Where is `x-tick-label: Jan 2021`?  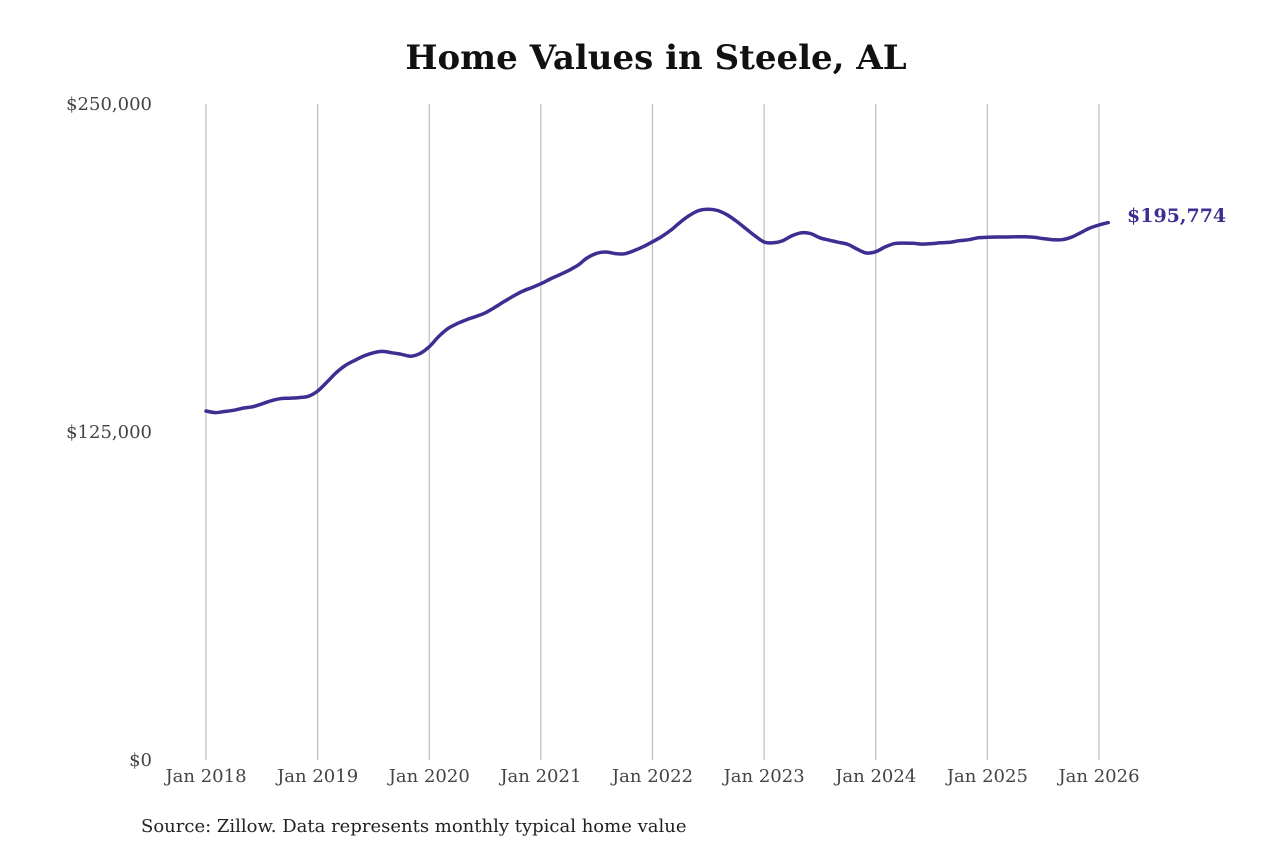 x-tick-label: Jan 2021 is located at coordinates (539, 776).